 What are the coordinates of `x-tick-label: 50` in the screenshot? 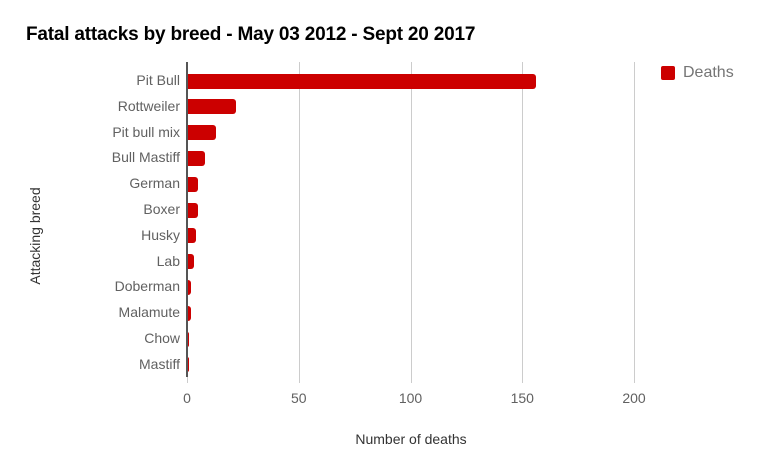 It's located at (298, 398).